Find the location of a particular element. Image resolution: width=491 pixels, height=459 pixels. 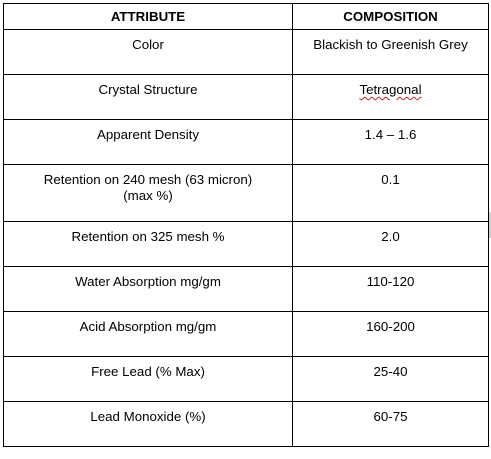

table-row: Crystal Structure Tetragonal is located at coordinates (246, 97).